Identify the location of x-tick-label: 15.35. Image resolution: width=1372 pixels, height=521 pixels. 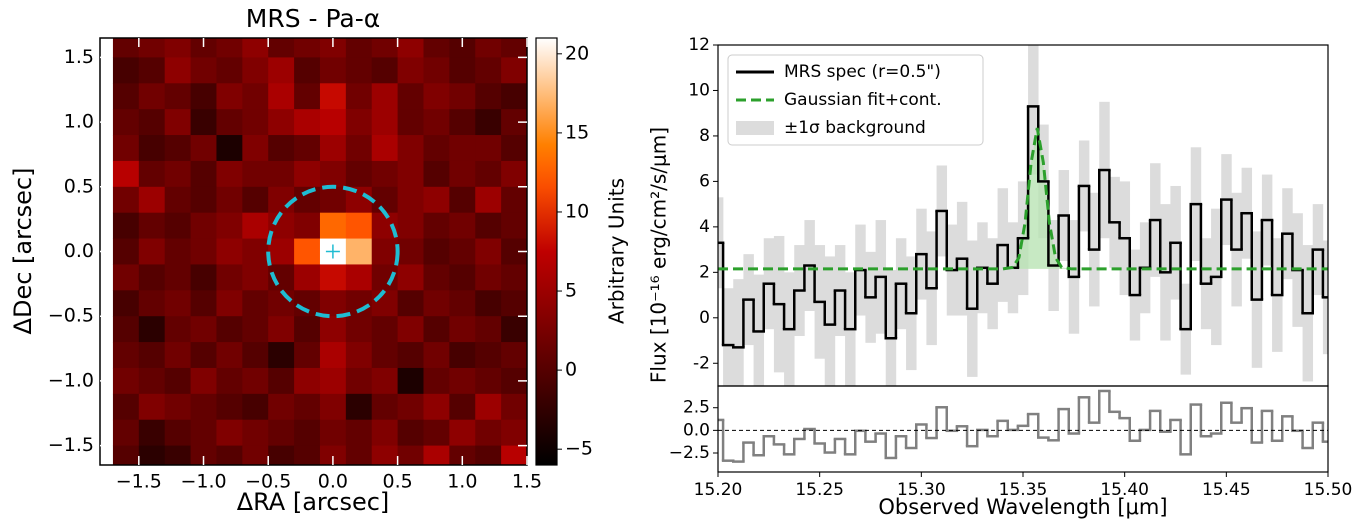
(1023, 490).